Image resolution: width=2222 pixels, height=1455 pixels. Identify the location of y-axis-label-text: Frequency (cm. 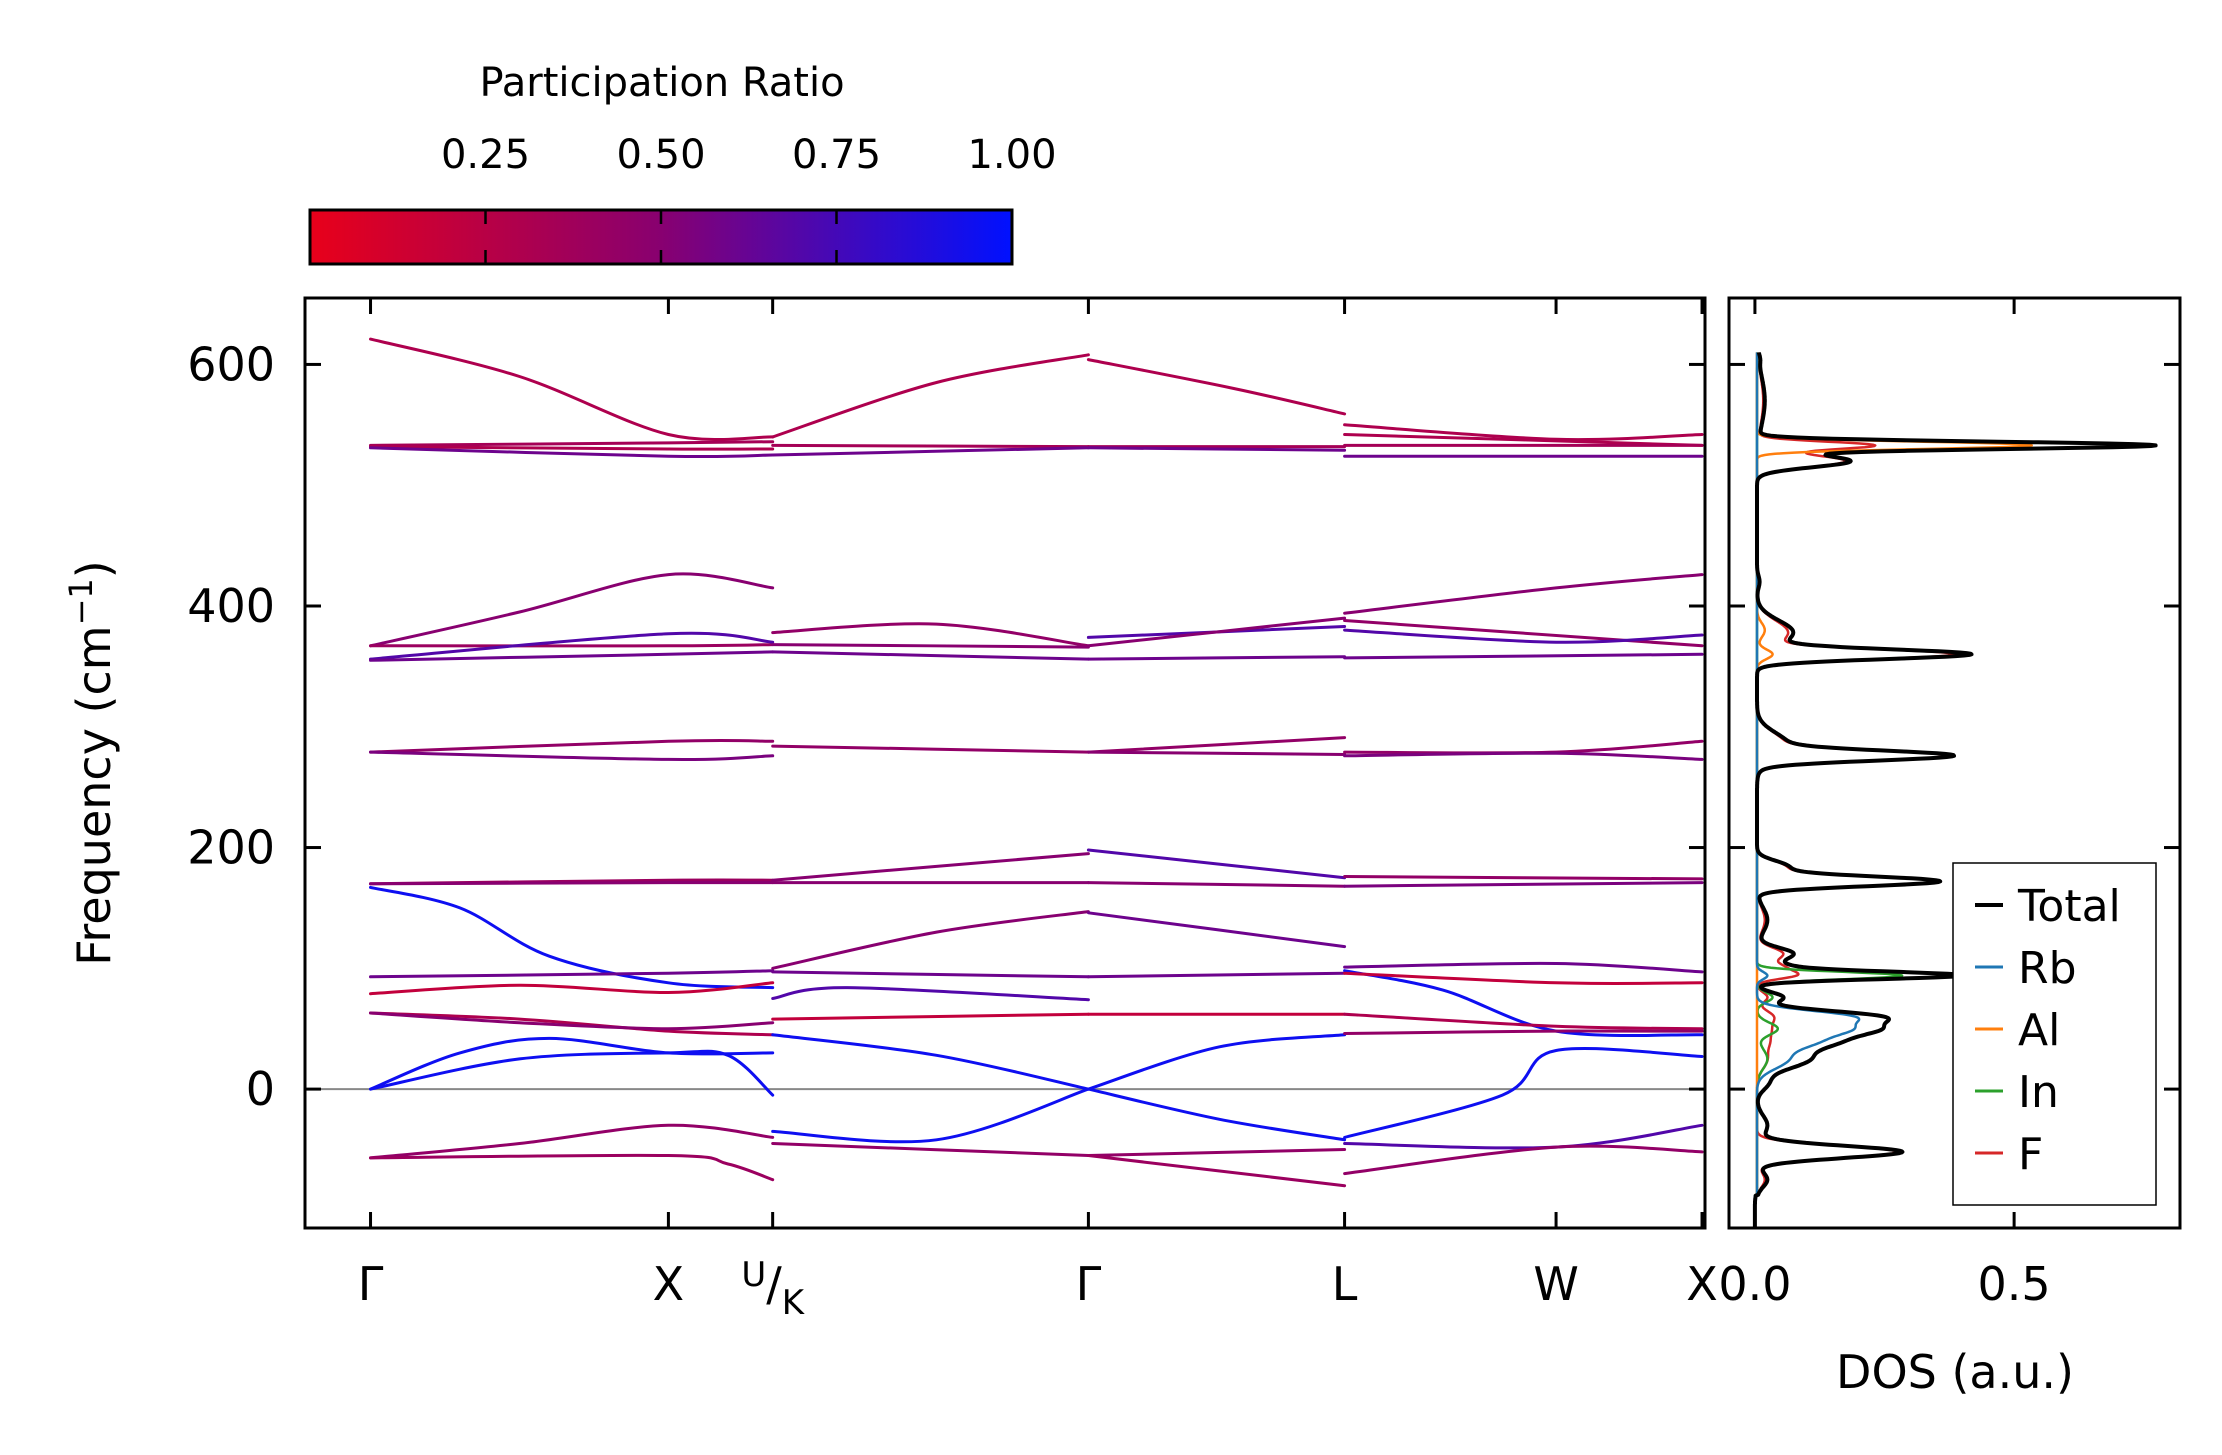
(94, 795).